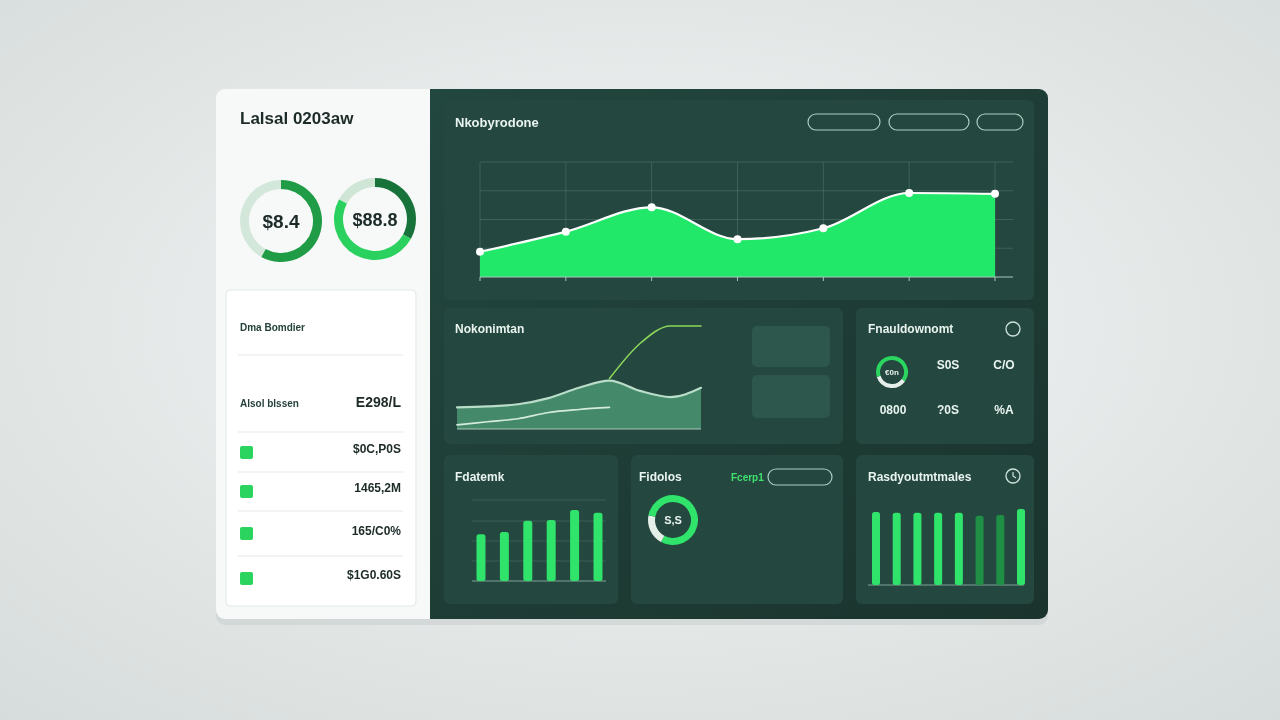  Describe the element at coordinates (948, 410) in the screenshot. I see `text: ?0S` at that location.